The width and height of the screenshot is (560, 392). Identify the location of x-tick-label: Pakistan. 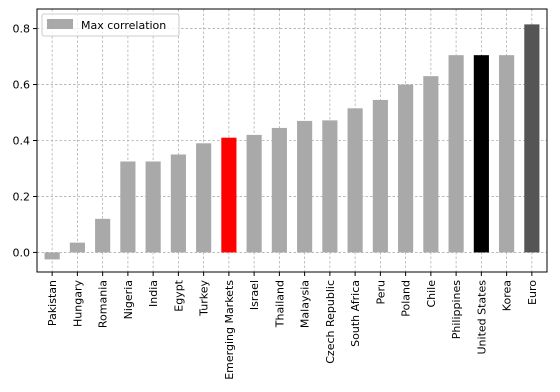
(52, 303).